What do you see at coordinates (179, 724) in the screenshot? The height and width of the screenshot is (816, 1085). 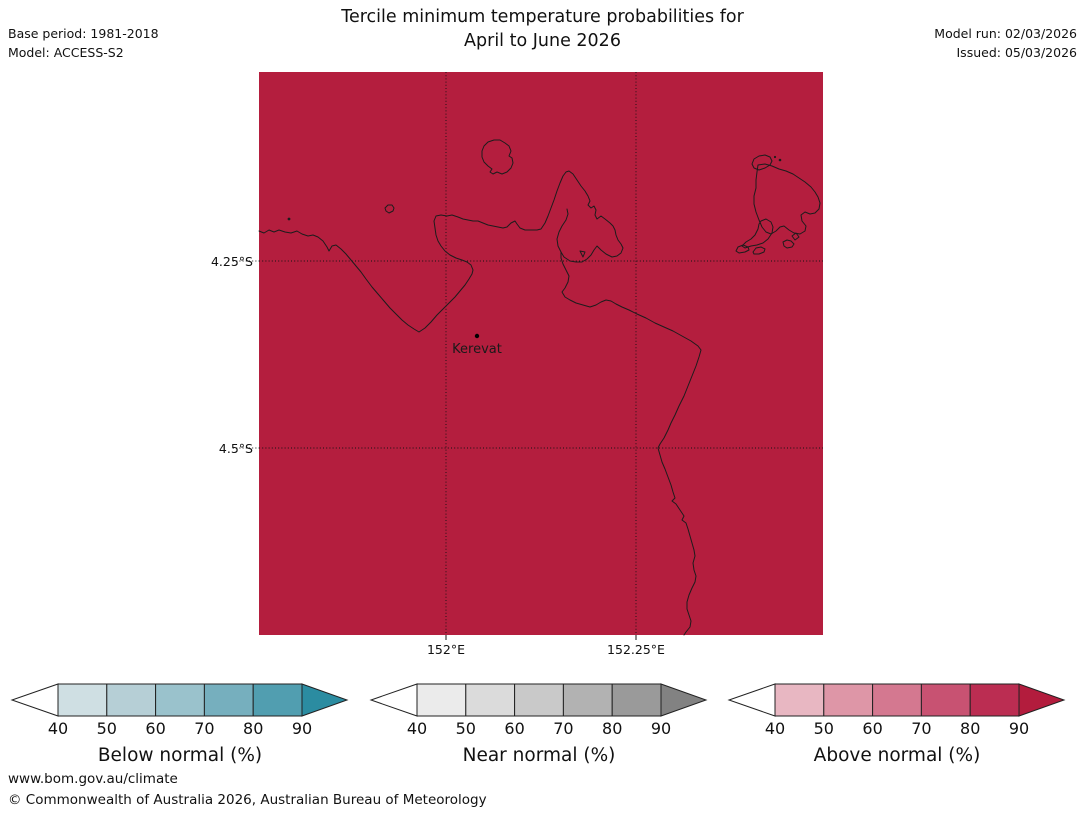 I see `colorbar-0: 40 50 60 70 80 90 Below normal (%)` at bounding box center [179, 724].